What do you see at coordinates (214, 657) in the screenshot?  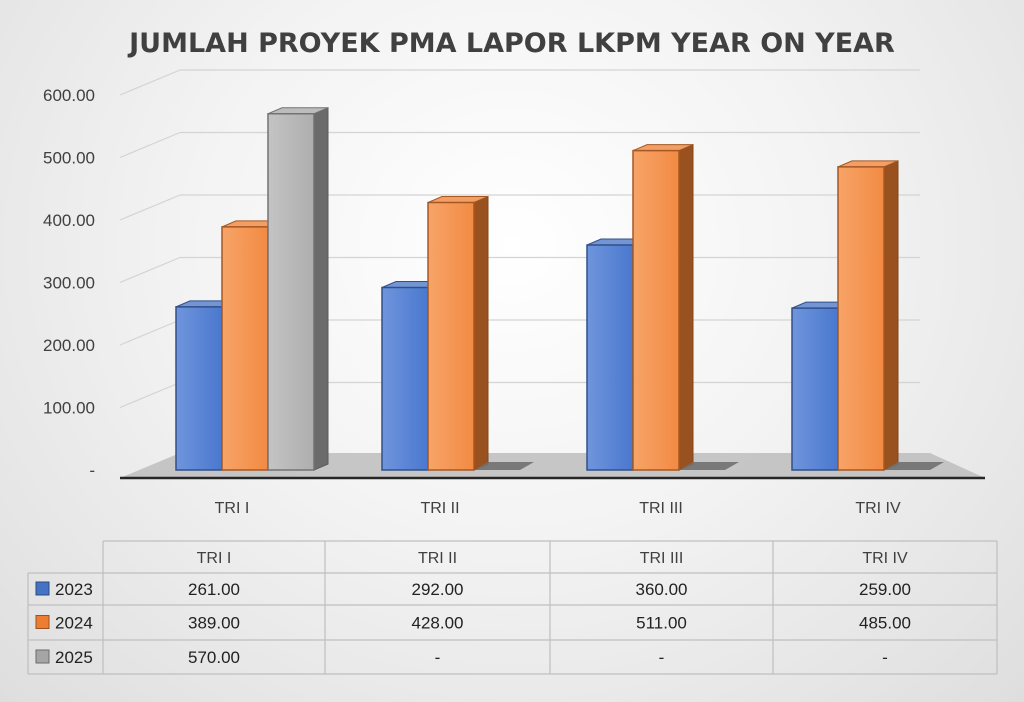 I see `table-cell: 570.00` at bounding box center [214, 657].